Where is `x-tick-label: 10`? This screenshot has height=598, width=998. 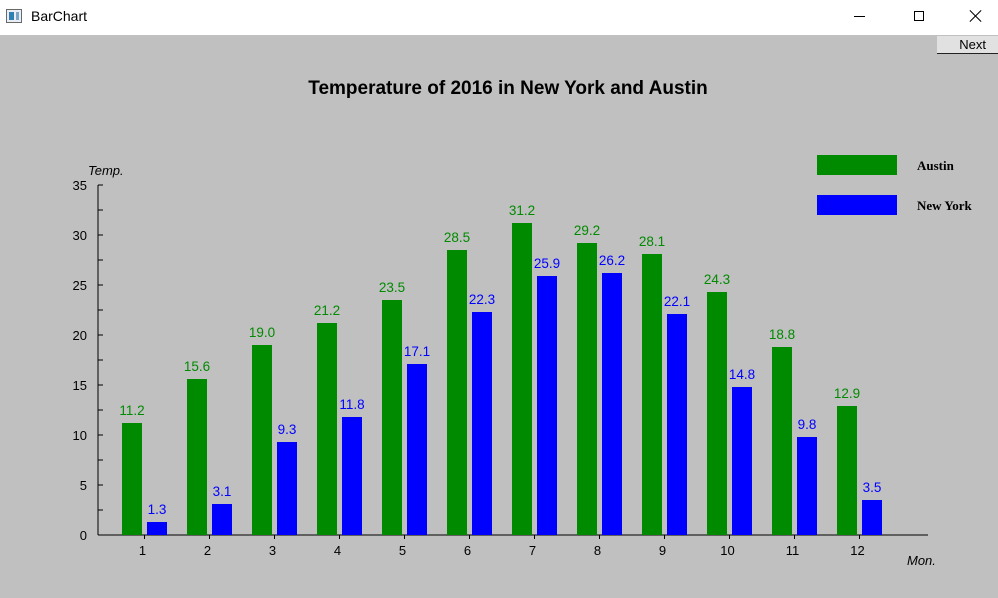 x-tick-label: 10 is located at coordinates (727, 550).